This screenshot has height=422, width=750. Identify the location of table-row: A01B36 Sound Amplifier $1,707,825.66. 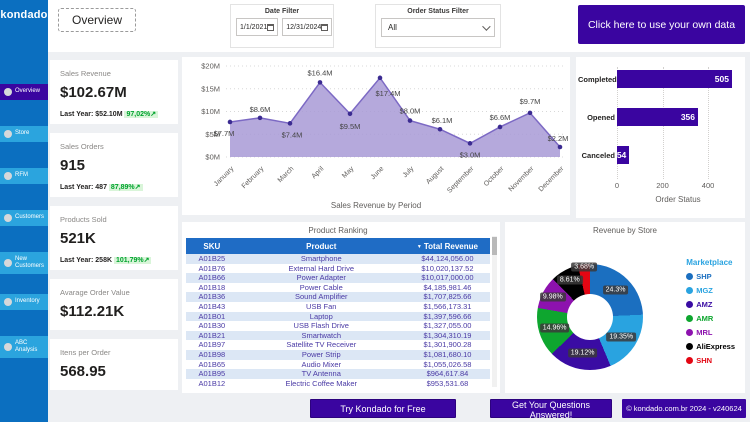
(338, 297).